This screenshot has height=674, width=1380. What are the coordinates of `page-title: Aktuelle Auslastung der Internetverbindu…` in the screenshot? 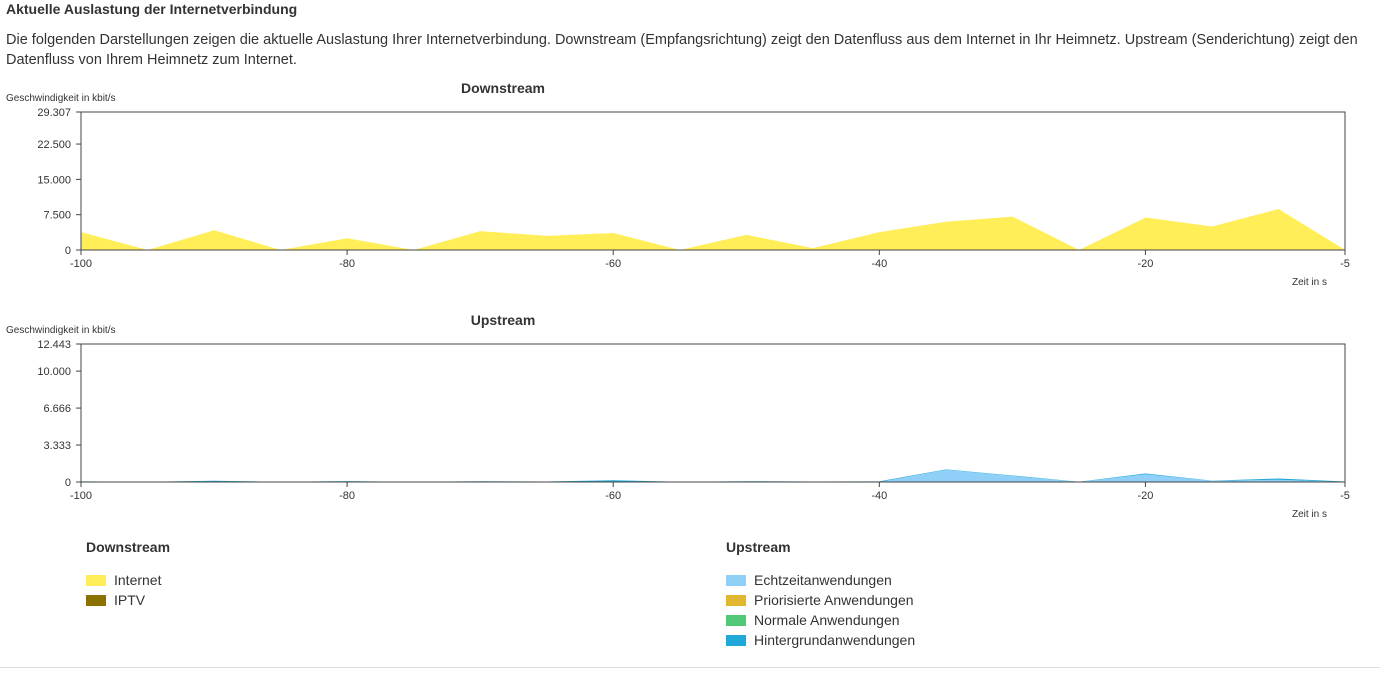 It's located at (152, 9).